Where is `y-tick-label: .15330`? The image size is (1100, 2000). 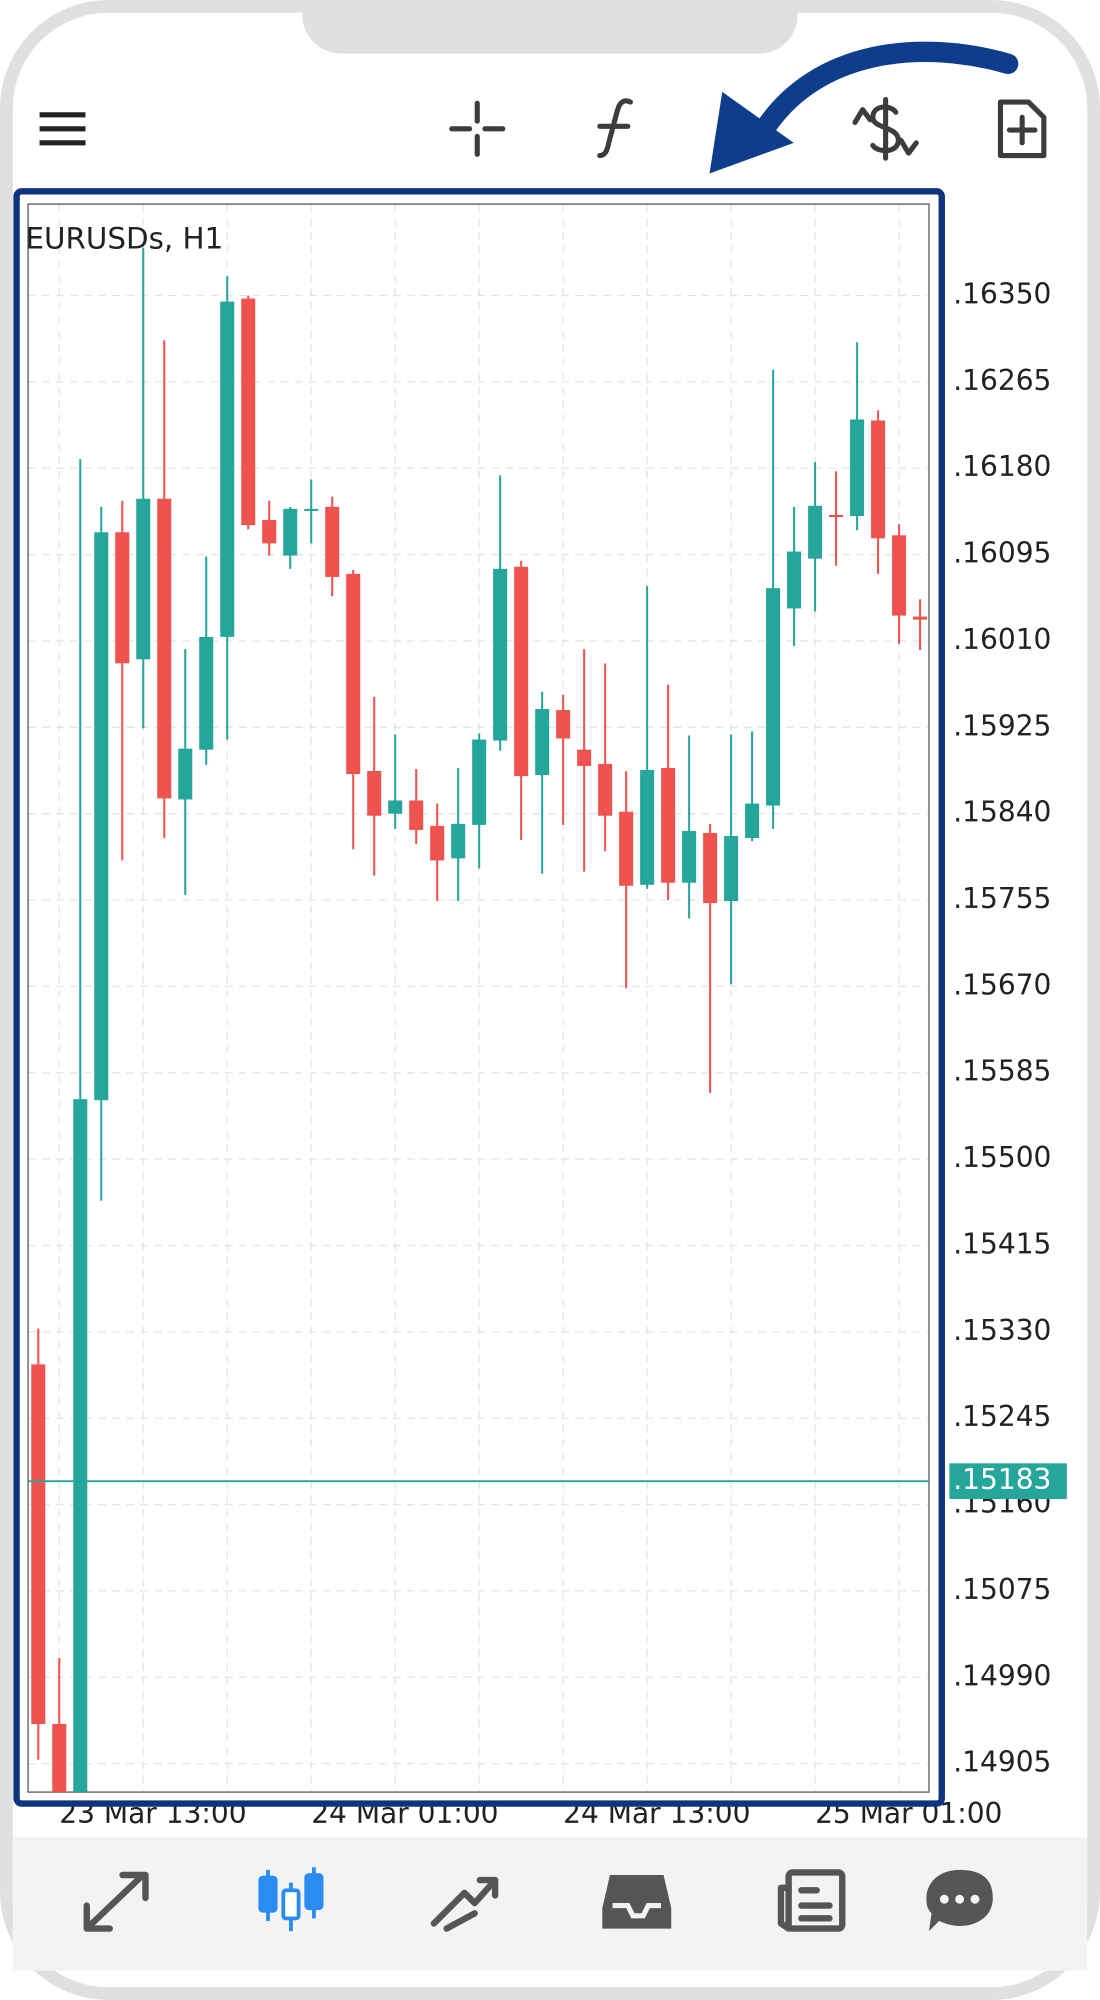
y-tick-label: .15330 is located at coordinates (1002, 1330).